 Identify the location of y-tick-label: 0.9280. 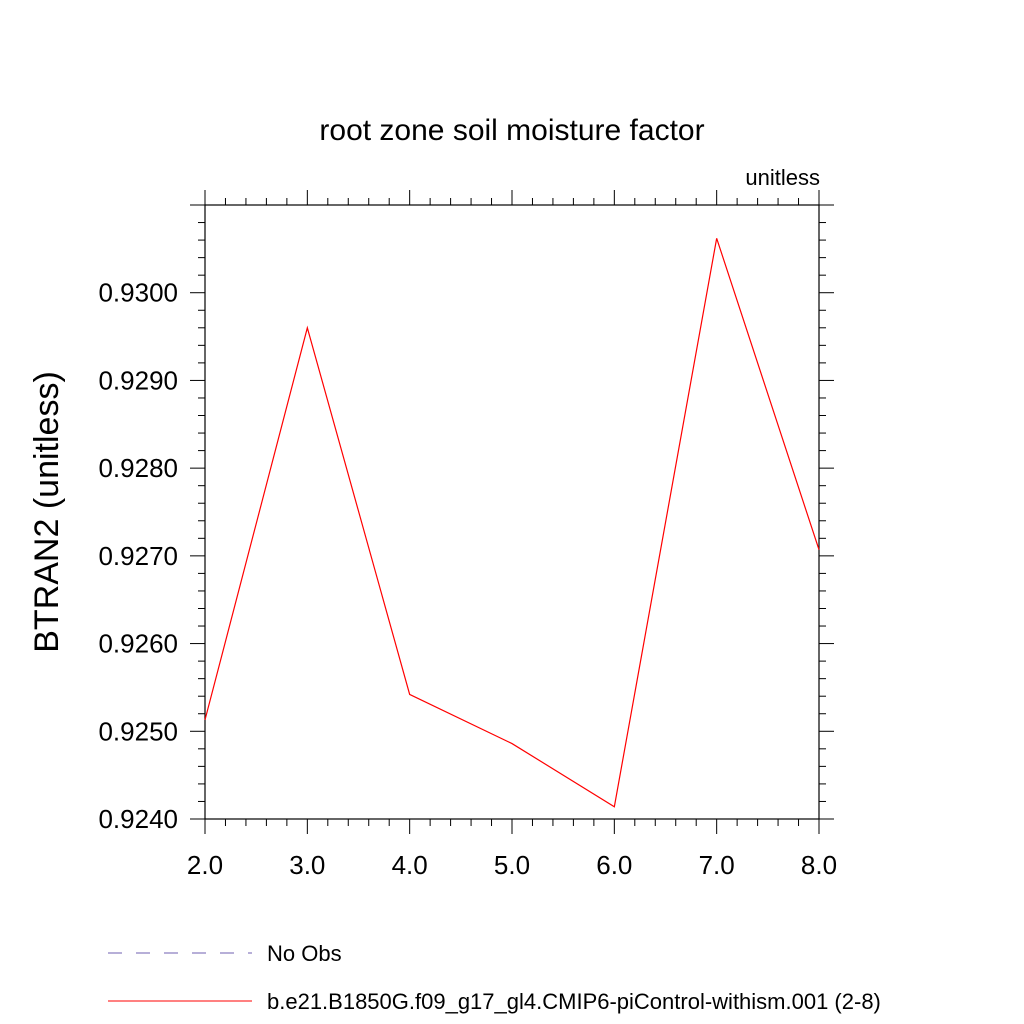
(138, 468).